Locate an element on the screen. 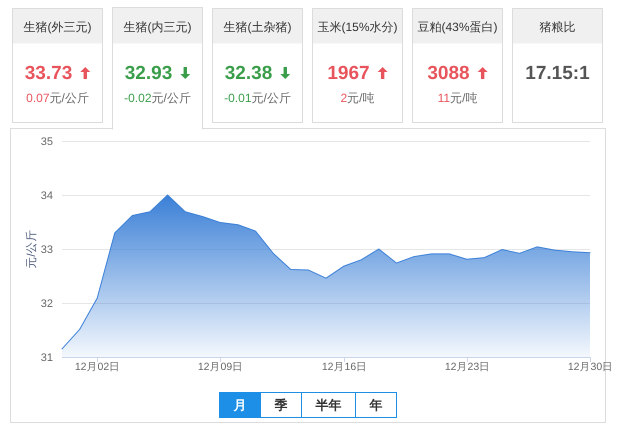  data-label: -0.02 is located at coordinates (138, 98).